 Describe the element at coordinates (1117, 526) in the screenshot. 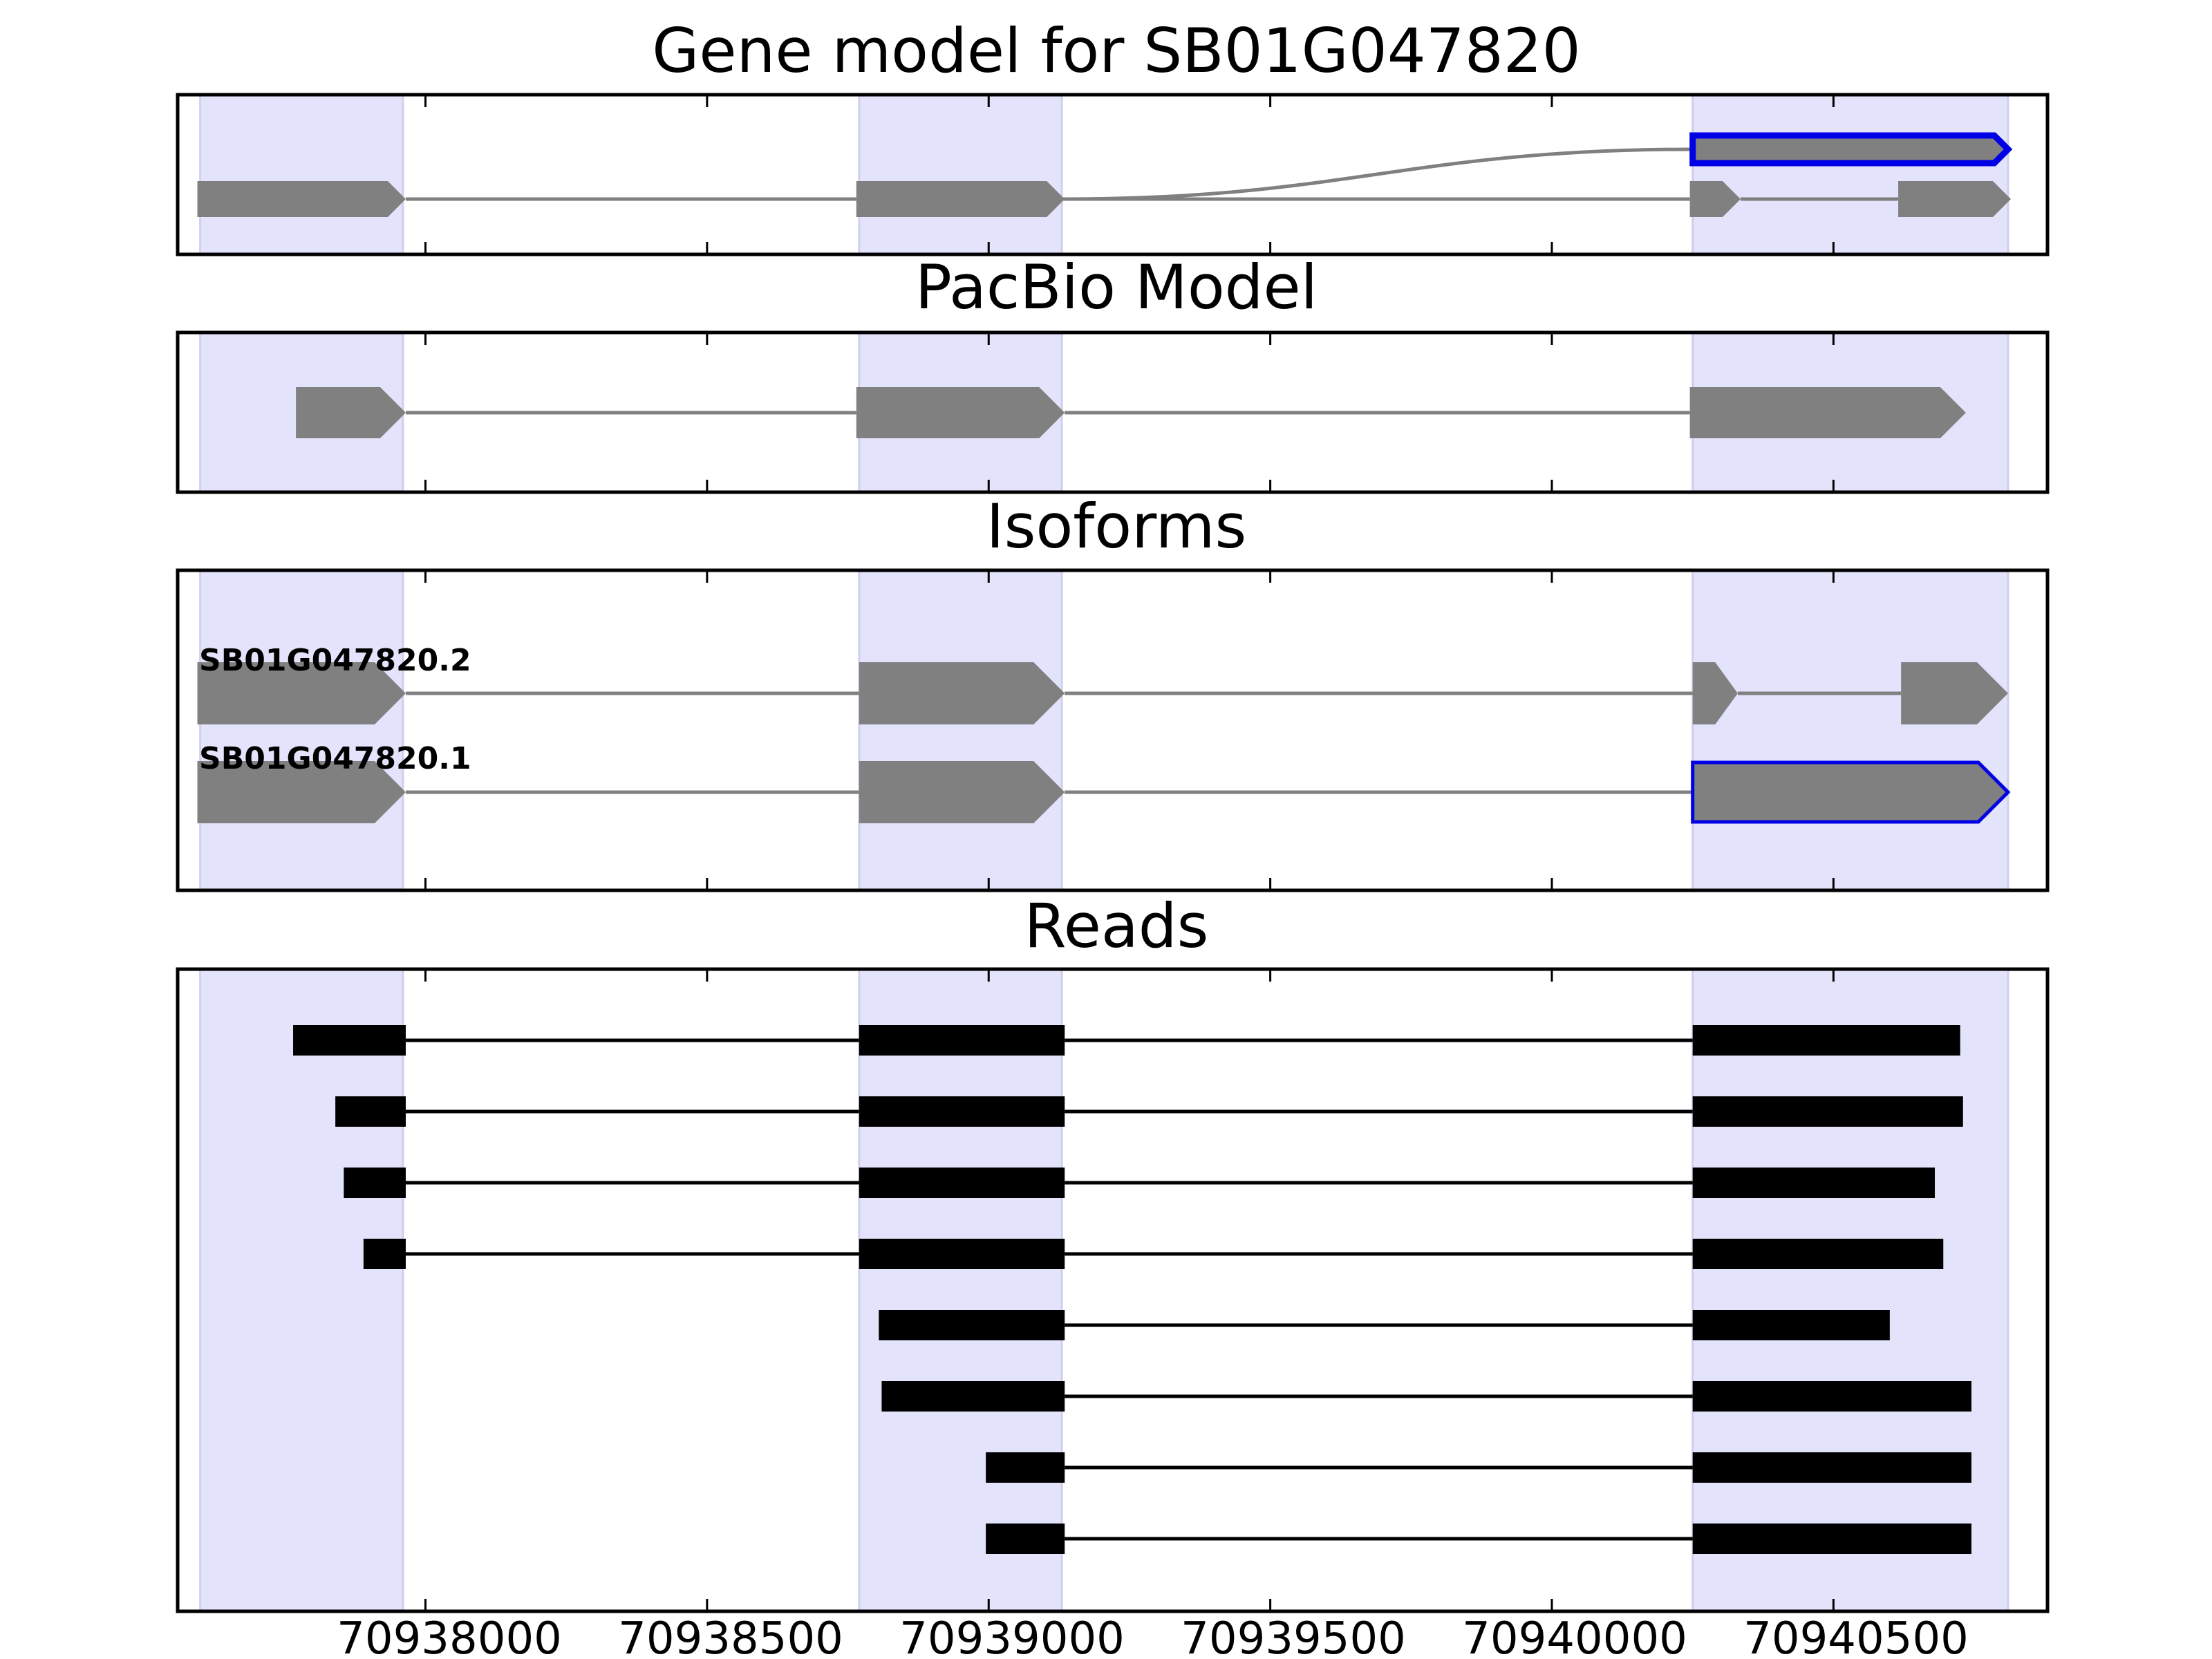

I see `isoforms-title: Isoforms` at that location.